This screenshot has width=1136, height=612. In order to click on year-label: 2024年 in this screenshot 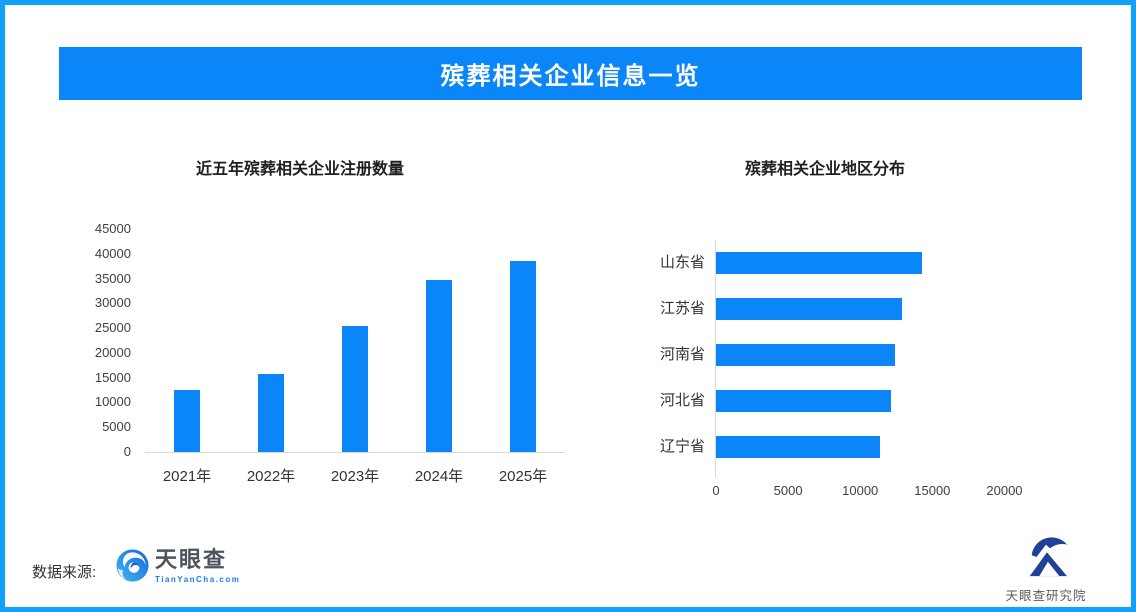, I will do `click(439, 476)`.